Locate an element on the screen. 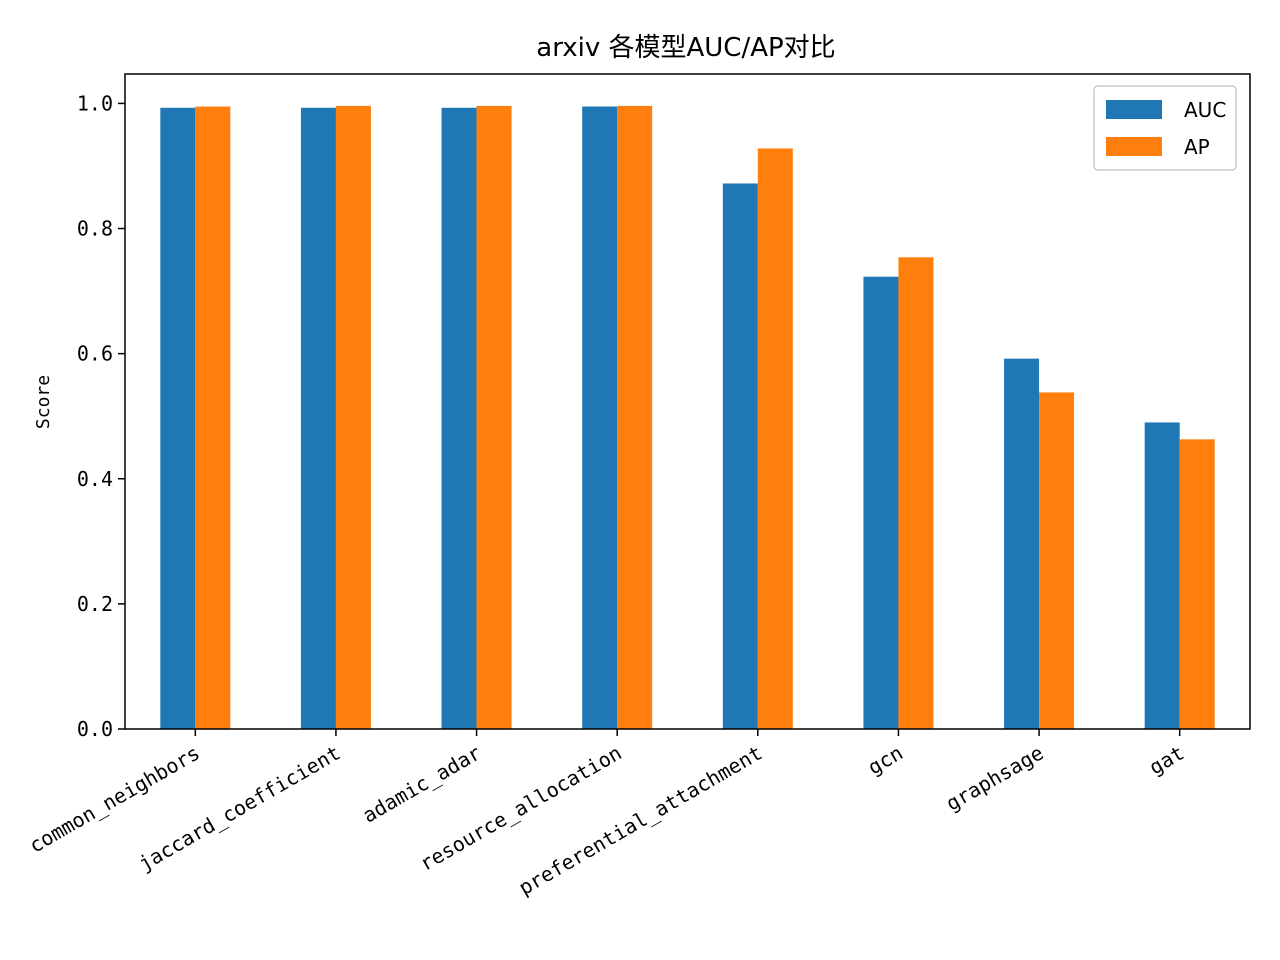 The image size is (1280, 960). bar-auc-resource_allocation is located at coordinates (600, 417).